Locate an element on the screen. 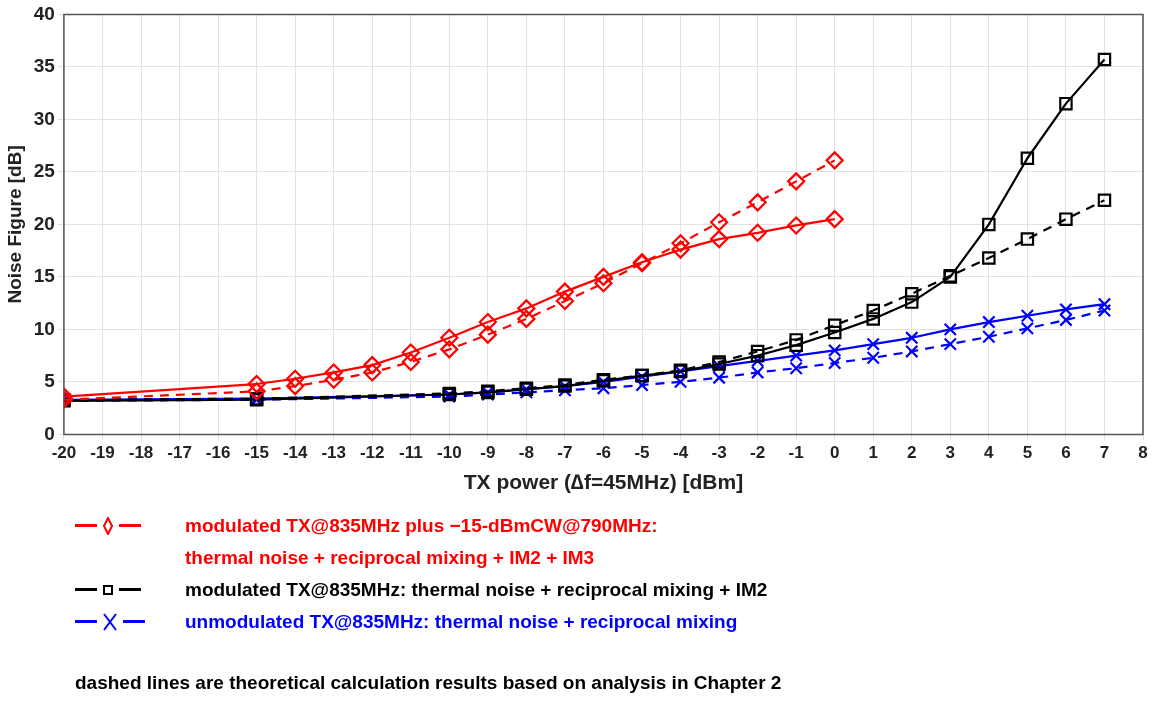 The height and width of the screenshot is (702, 1155). x-tick-label: 4 is located at coordinates (989, 453).